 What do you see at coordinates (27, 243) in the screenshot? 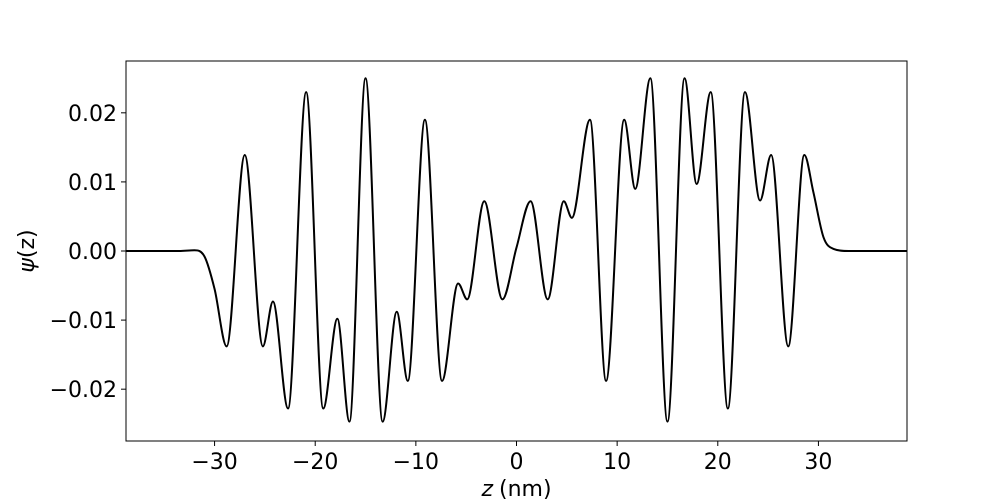
I see `y-axis-label-argument: (z)` at bounding box center [27, 243].